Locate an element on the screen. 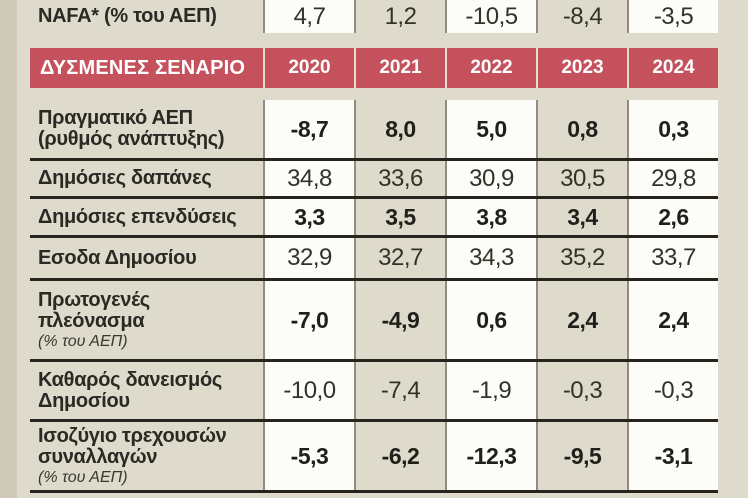 The height and width of the screenshot is (498, 748). value-cell-2022: -1,9 is located at coordinates (490, 390).